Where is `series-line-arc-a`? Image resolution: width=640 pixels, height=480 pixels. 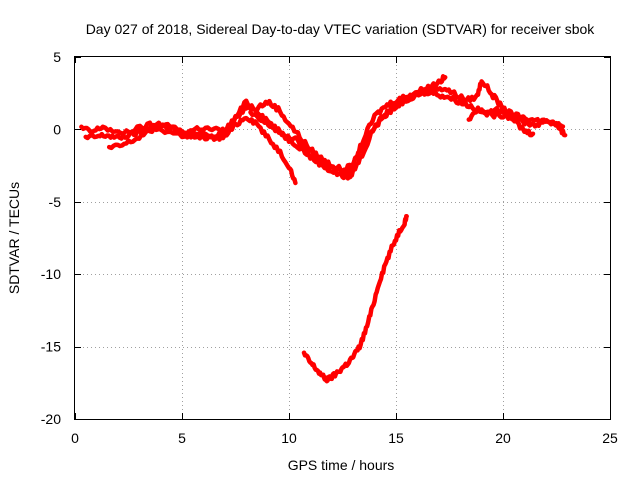
series-line-arc-a is located at coordinates (188, 150).